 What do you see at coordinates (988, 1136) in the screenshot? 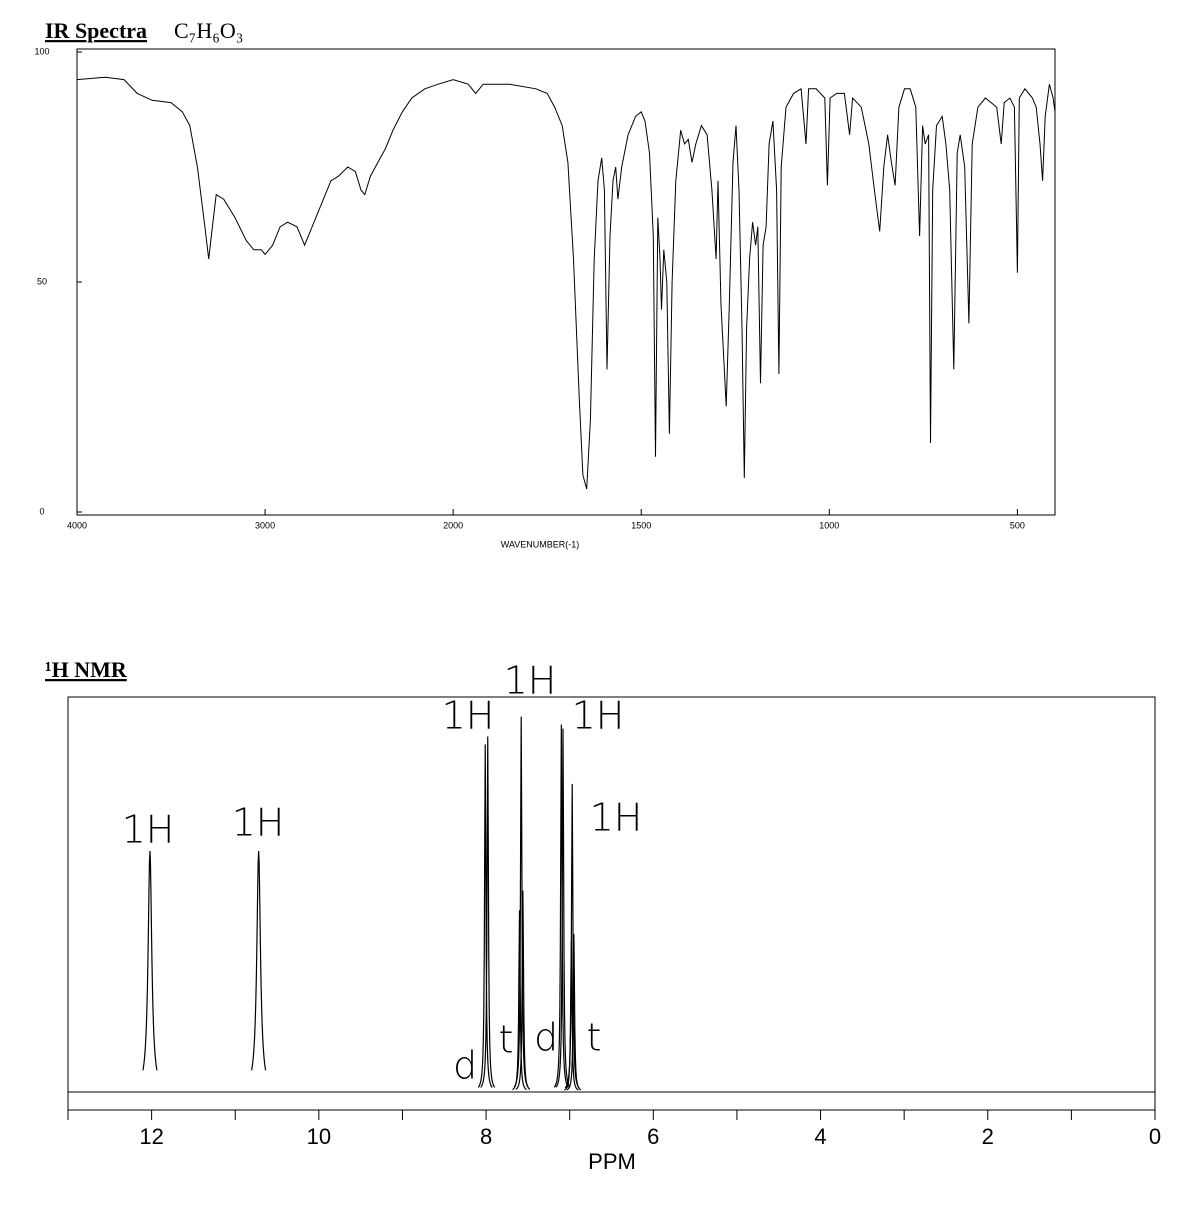
I see `x-tick-label: 2` at bounding box center [988, 1136].